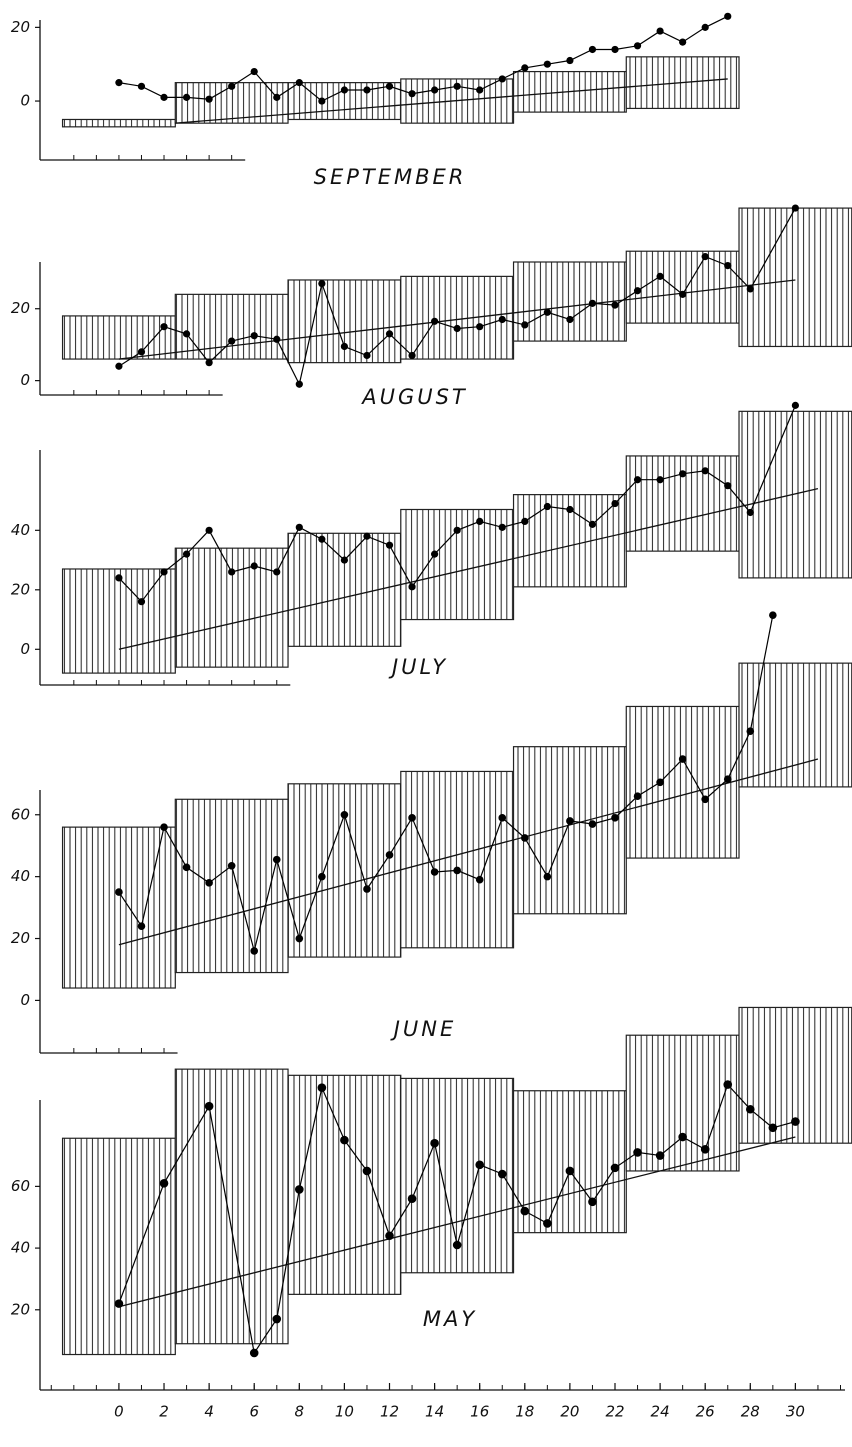 This screenshot has height=1447, width=852. I want to click on x-tick-label: 26, so click(705, 1412).